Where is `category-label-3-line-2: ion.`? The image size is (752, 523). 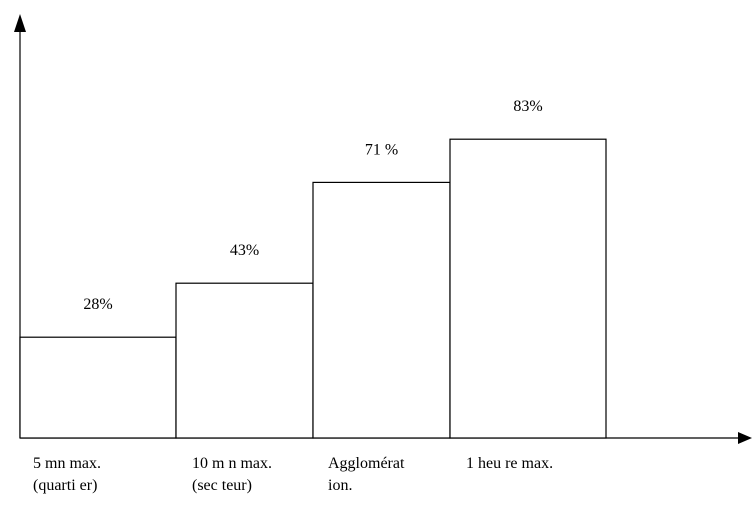
category-label-3-line-2: ion. is located at coordinates (340, 485).